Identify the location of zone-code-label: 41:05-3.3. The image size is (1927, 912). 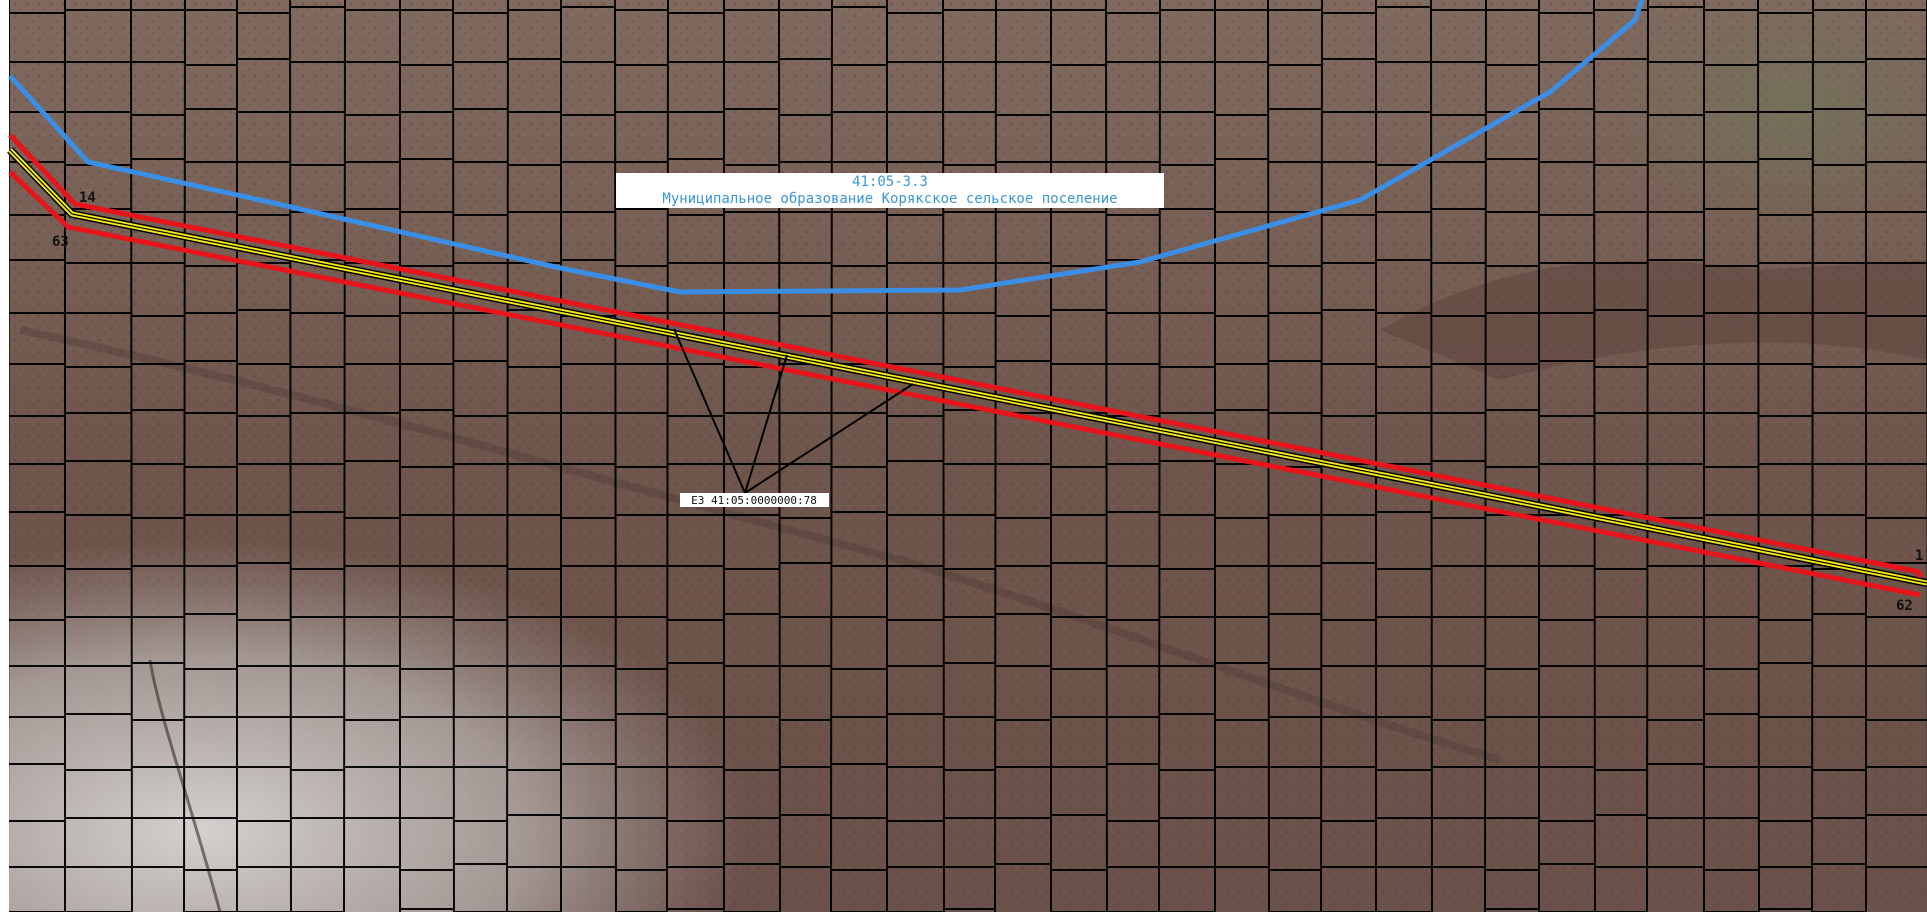
(890, 182).